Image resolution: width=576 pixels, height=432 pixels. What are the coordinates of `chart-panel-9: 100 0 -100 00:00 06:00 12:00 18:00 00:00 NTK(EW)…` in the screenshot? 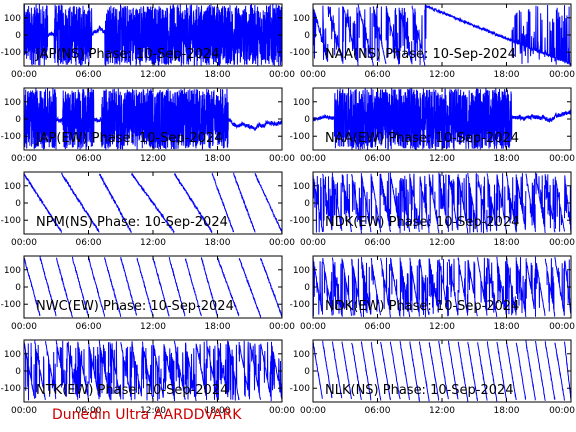 It's located at (148, 377).